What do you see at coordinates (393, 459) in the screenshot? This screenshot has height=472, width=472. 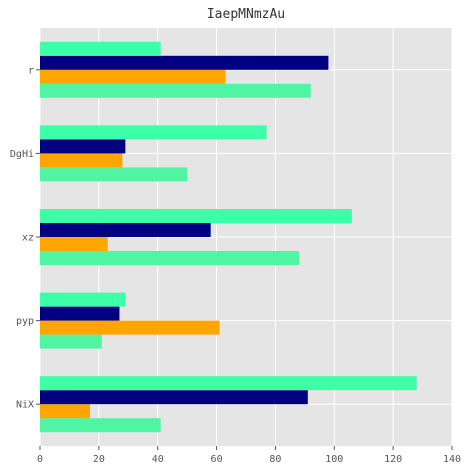 I see `x-tick-label: 120` at bounding box center [393, 459].